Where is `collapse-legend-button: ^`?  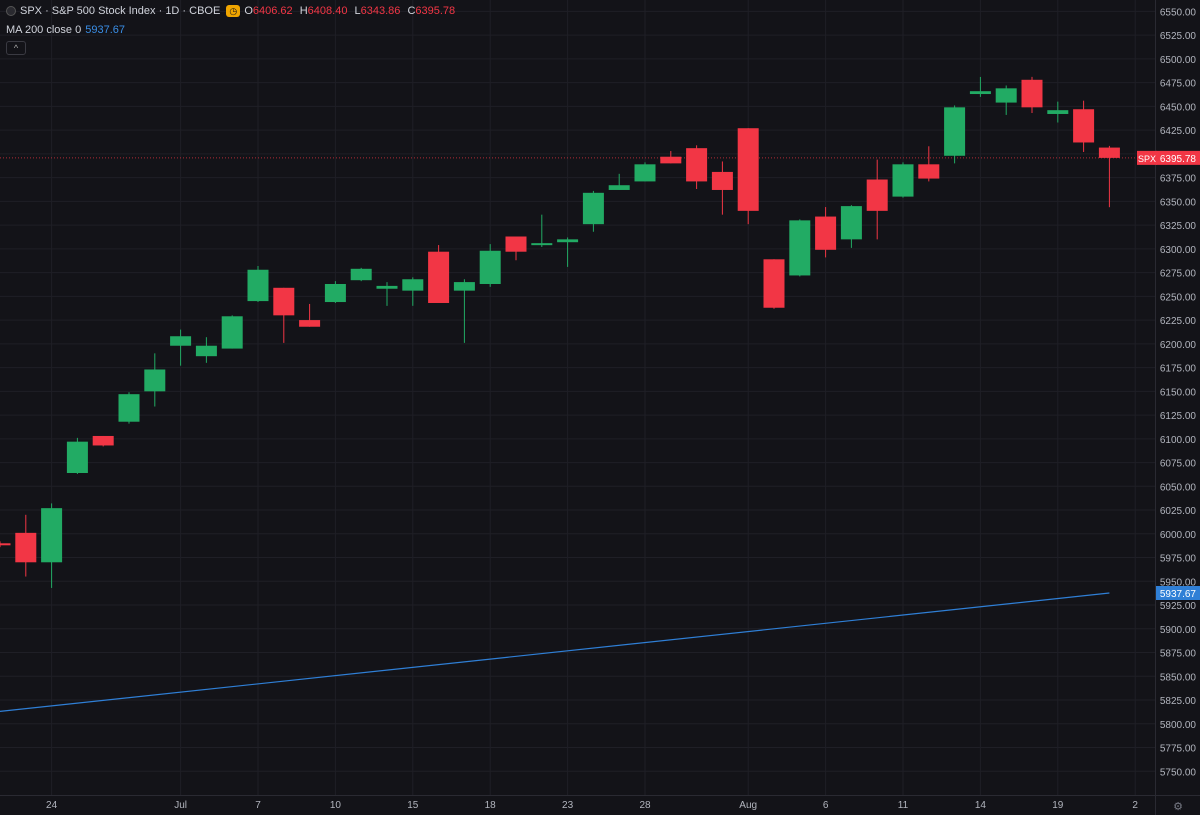 collapse-legend-button: ^ is located at coordinates (16, 48).